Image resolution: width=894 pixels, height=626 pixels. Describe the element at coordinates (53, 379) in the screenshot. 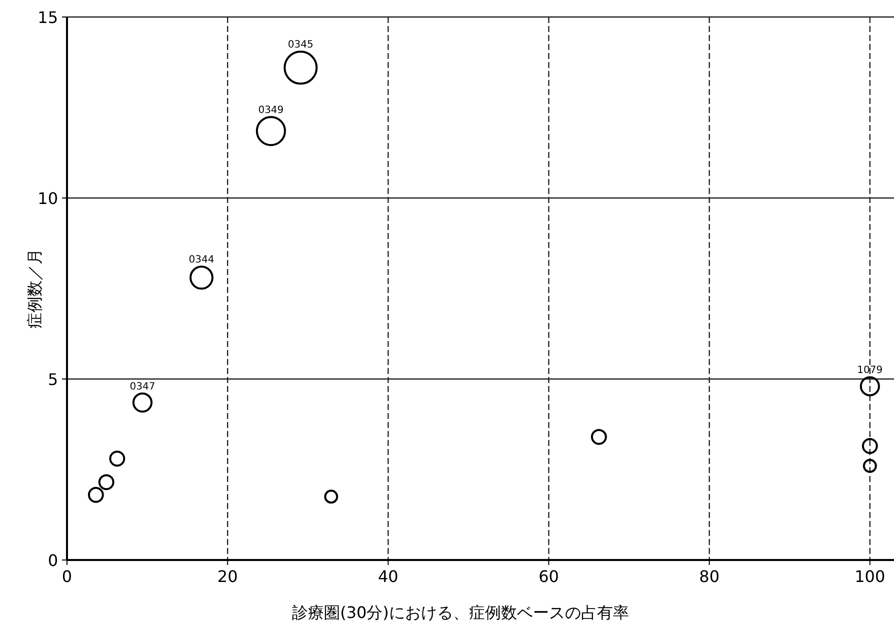

I see `y-tick-label: 5` at that location.